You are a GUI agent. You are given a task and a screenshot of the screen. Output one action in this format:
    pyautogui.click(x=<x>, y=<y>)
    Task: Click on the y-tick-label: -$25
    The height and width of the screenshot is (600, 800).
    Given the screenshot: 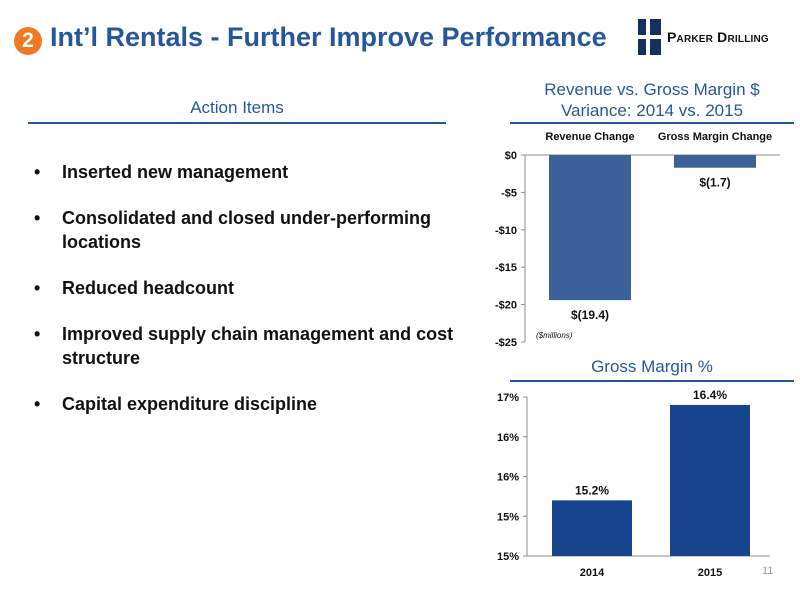 What is the action you would take?
    pyautogui.click(x=506, y=343)
    